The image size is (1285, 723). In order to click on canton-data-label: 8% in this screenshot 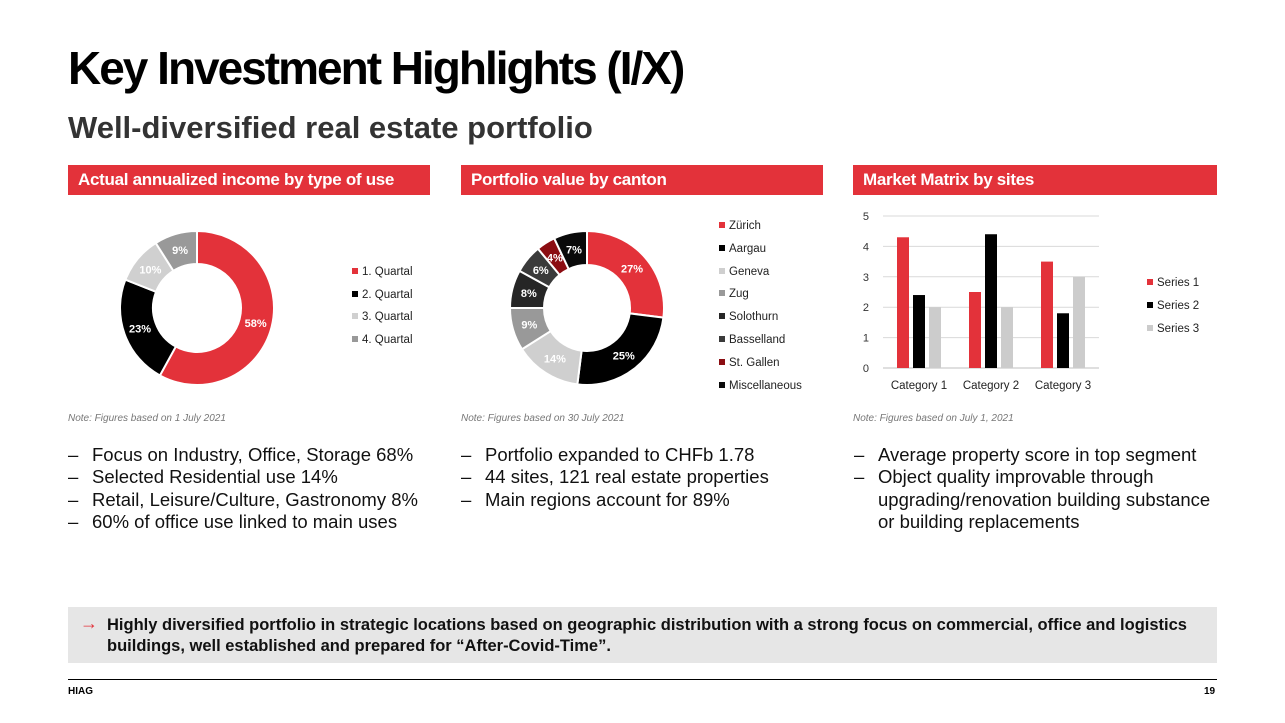, I will do `click(529, 294)`.